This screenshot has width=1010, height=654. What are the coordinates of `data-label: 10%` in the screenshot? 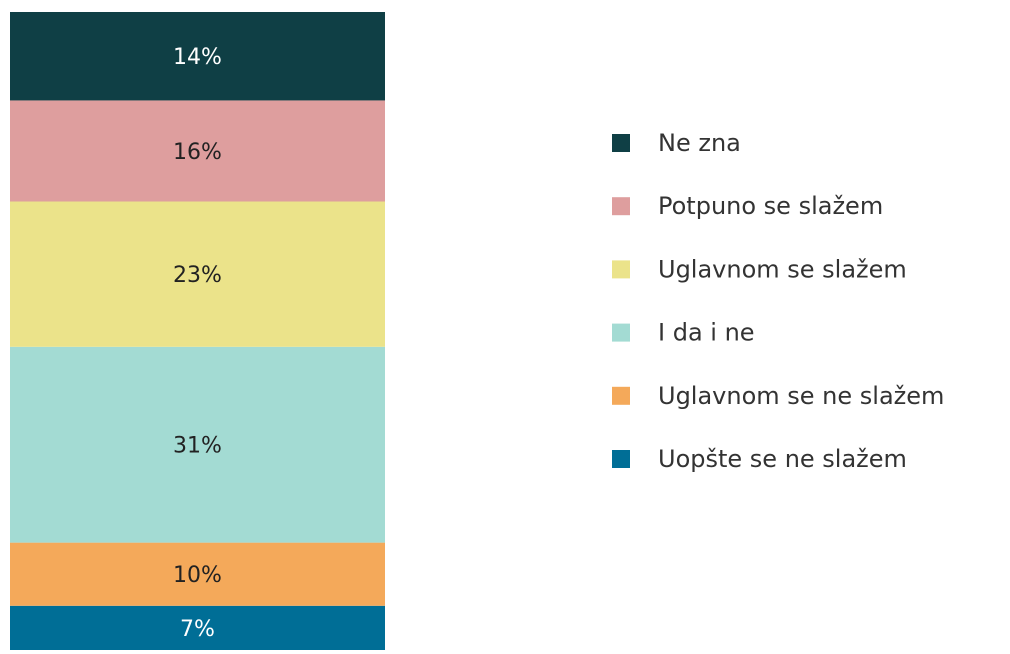 It's located at (197, 575).